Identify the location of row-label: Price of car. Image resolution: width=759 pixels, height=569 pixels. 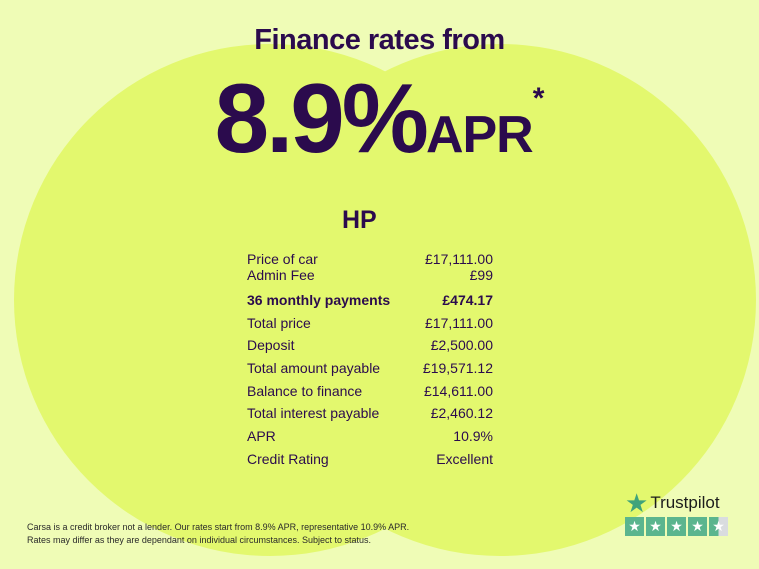
(282, 259).